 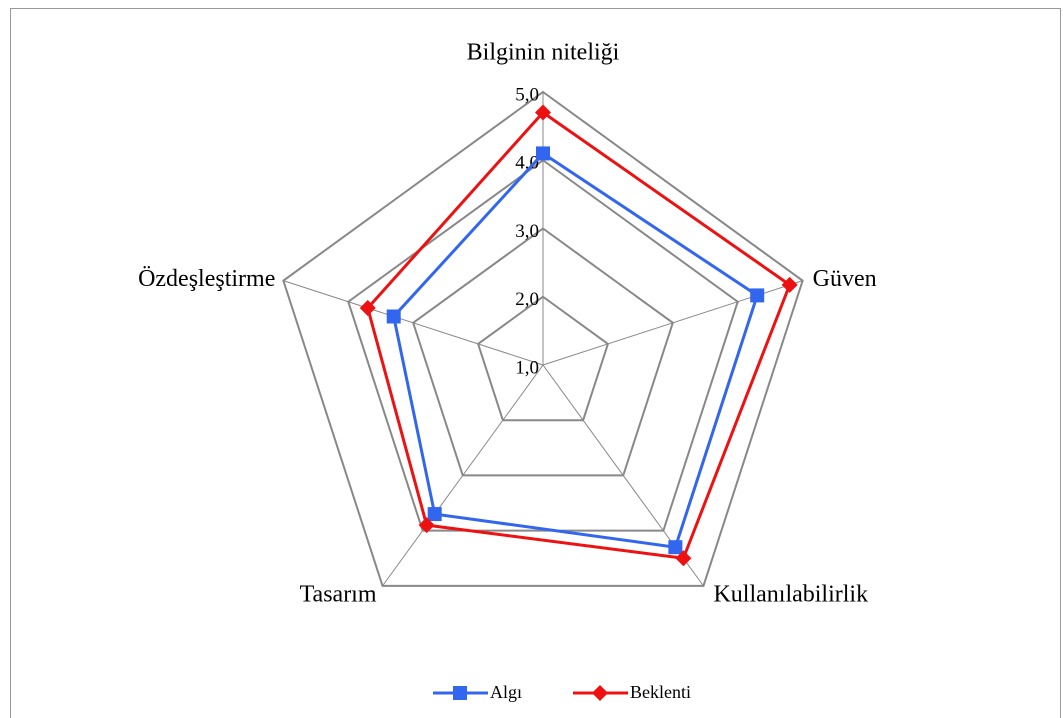 What do you see at coordinates (527, 367) in the screenshot?
I see `tick-label: 1,0` at bounding box center [527, 367].